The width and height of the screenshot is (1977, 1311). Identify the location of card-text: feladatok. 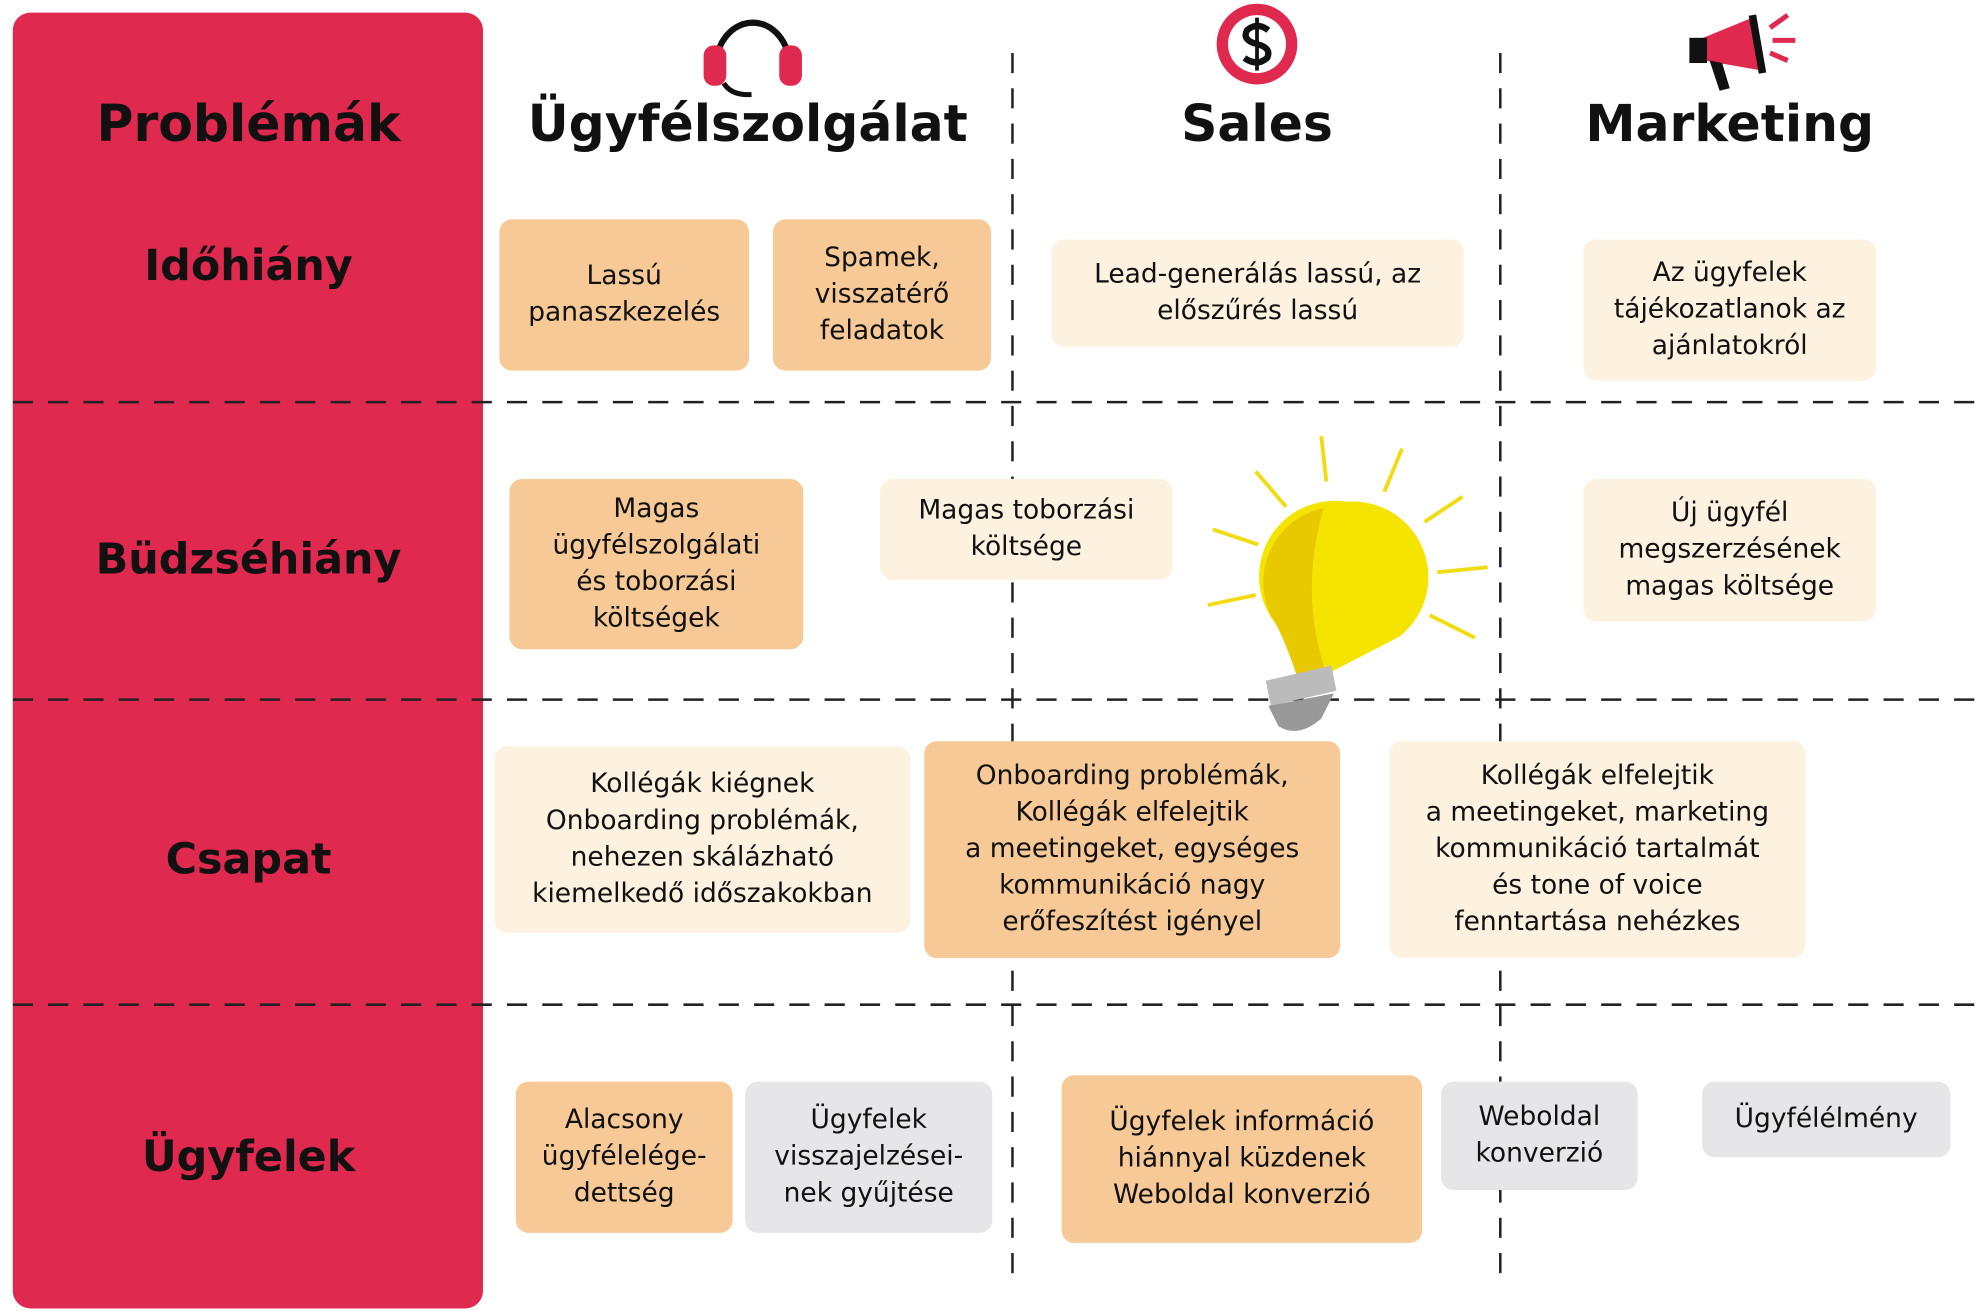
(882, 330).